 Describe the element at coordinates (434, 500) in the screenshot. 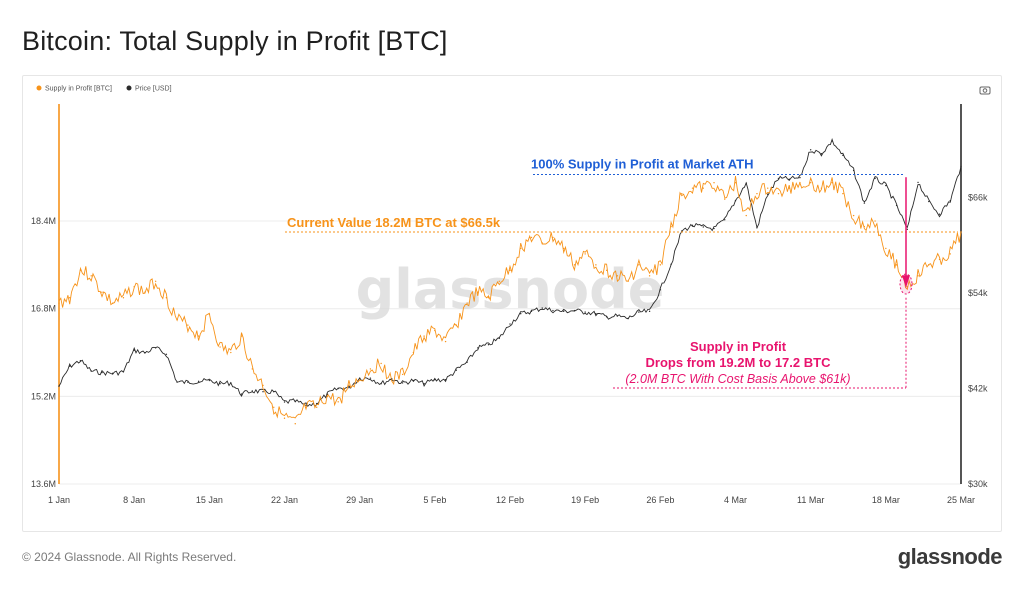

I see `x-tick-label: 5 Feb` at that location.